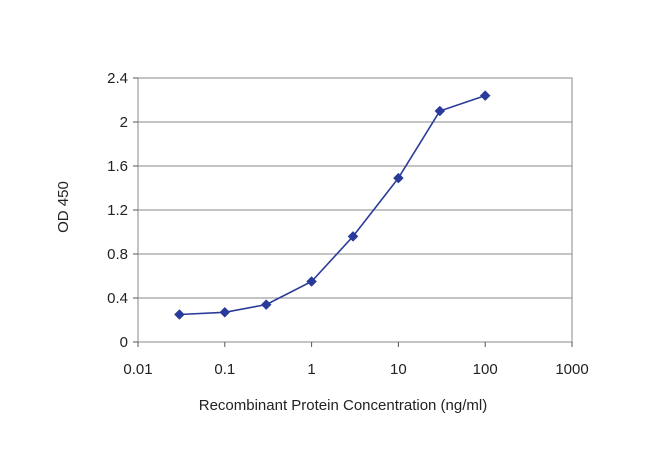 This screenshot has height=471, width=650. What do you see at coordinates (137, 369) in the screenshot?
I see `x-tick-label: 0.01` at bounding box center [137, 369].